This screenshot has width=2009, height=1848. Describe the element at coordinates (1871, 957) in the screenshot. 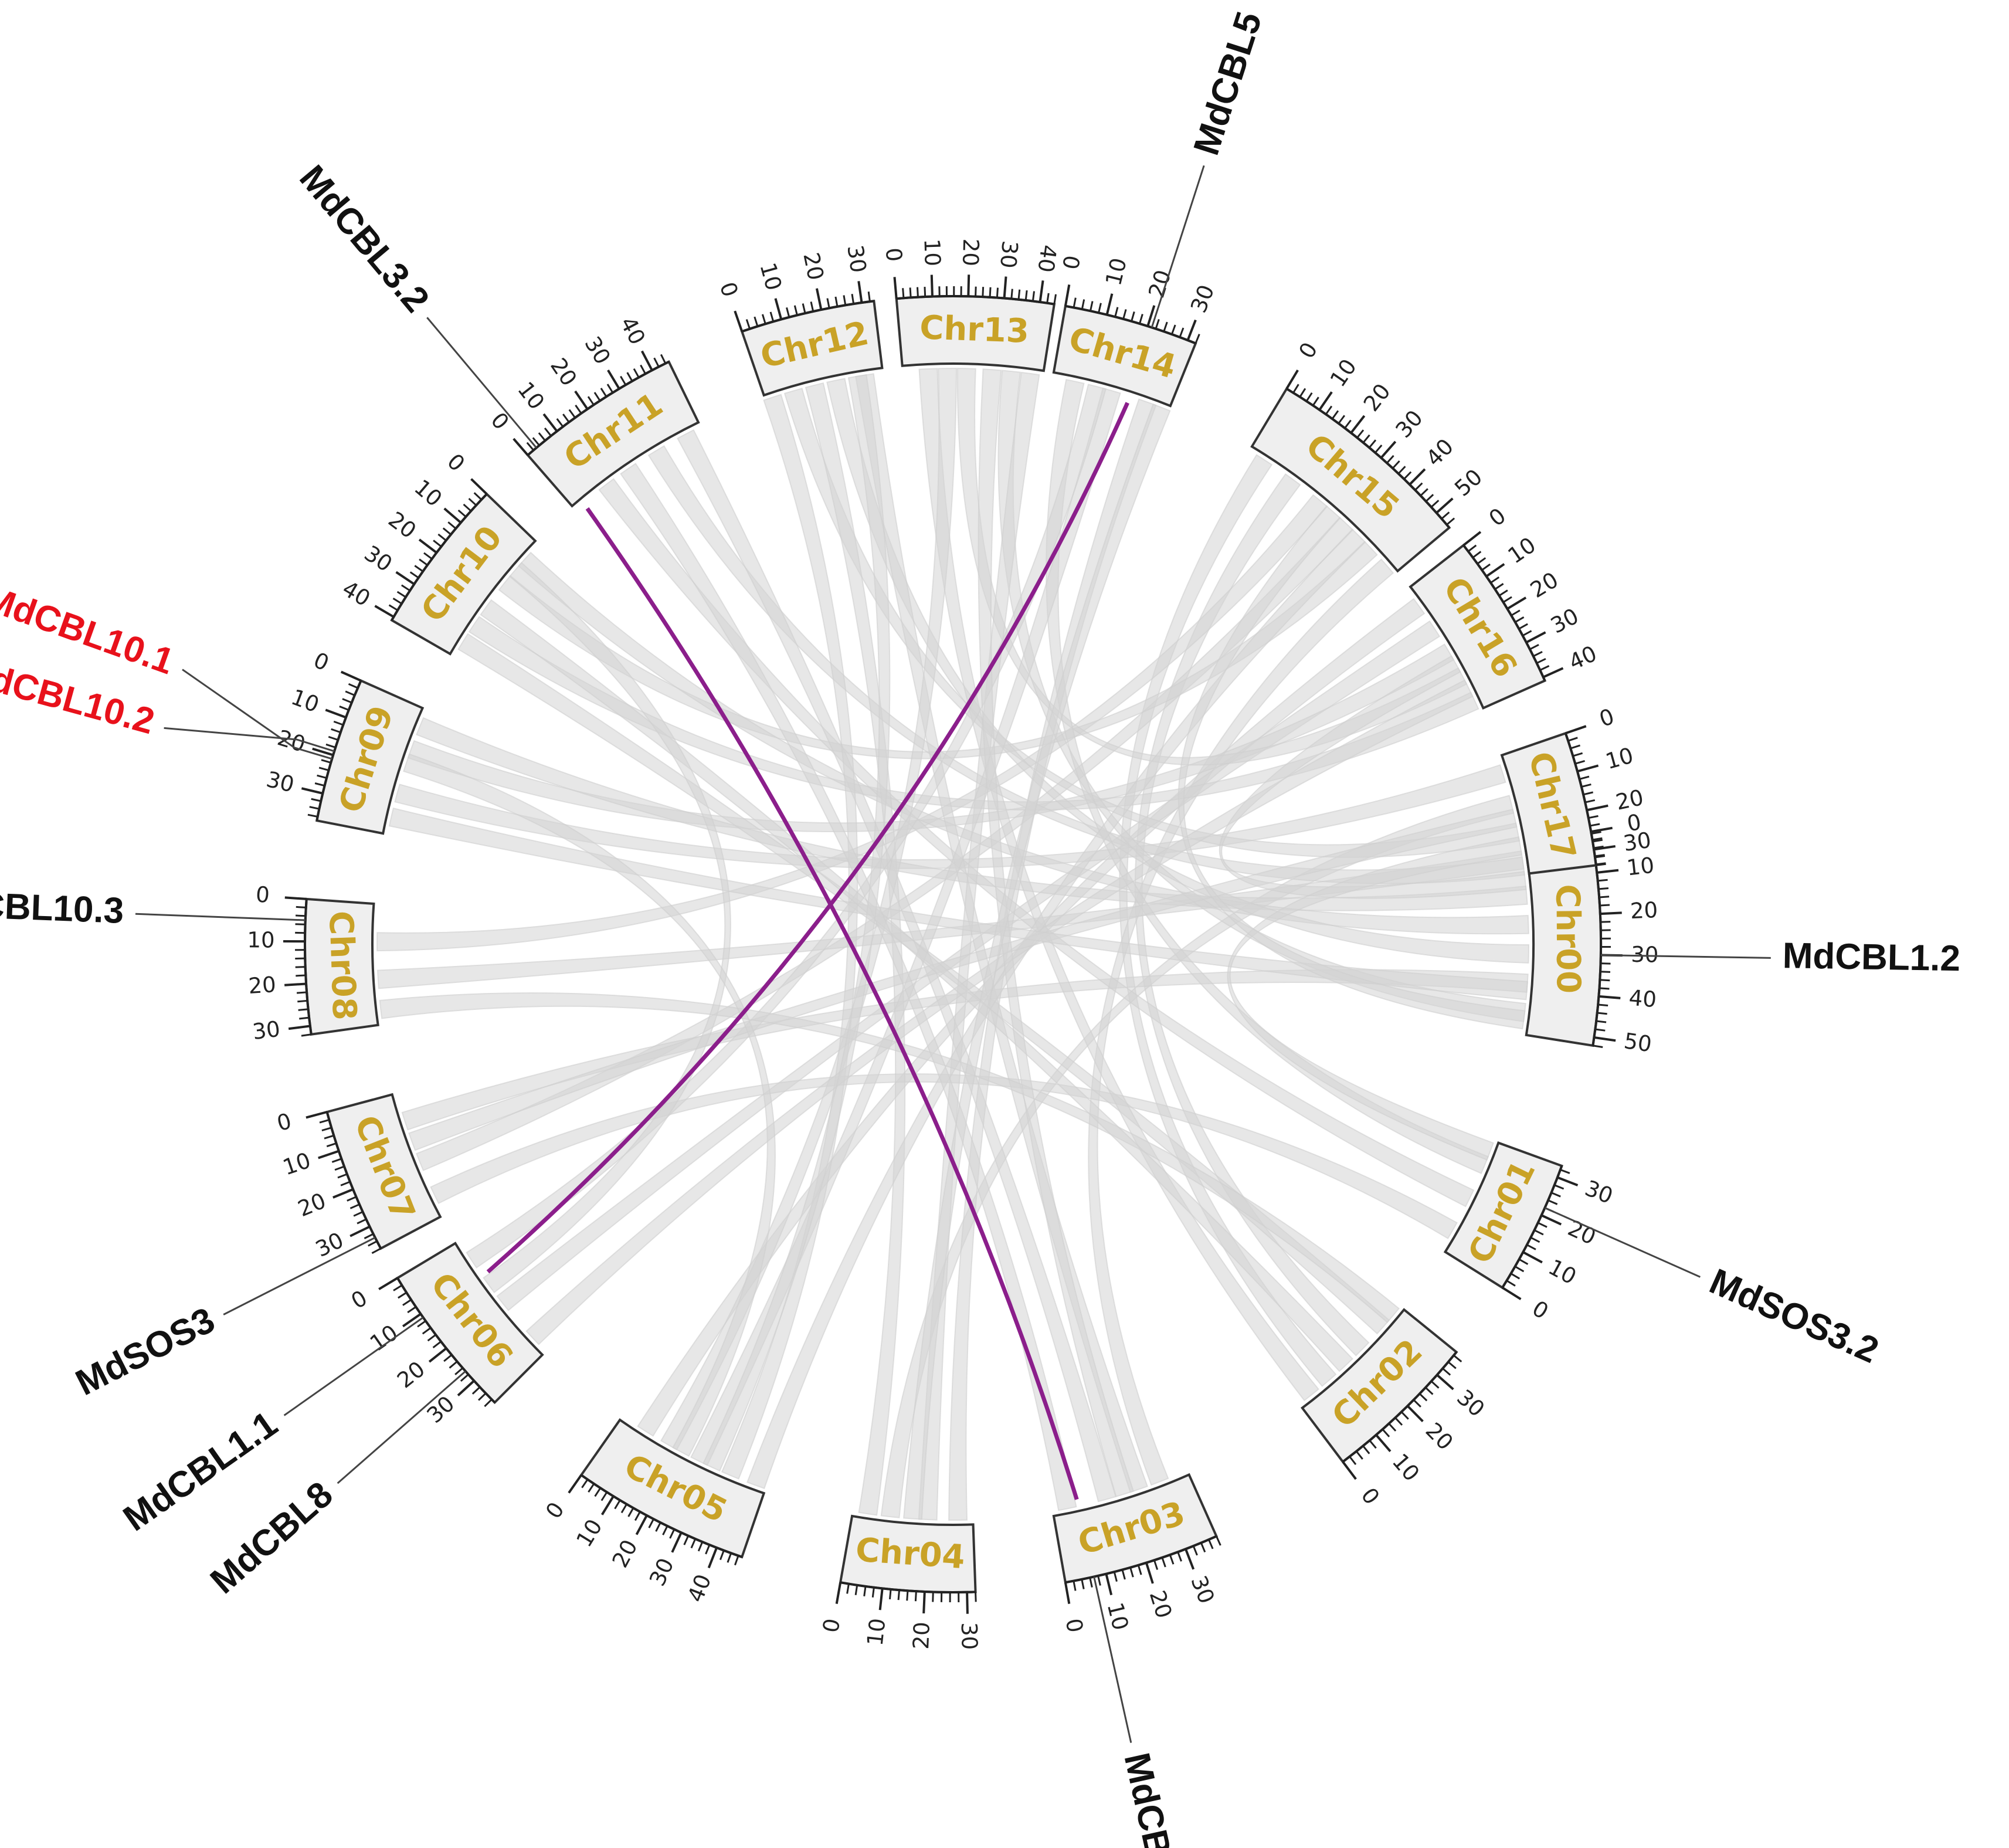

I see `gene-label: MdCBL1.2` at that location.